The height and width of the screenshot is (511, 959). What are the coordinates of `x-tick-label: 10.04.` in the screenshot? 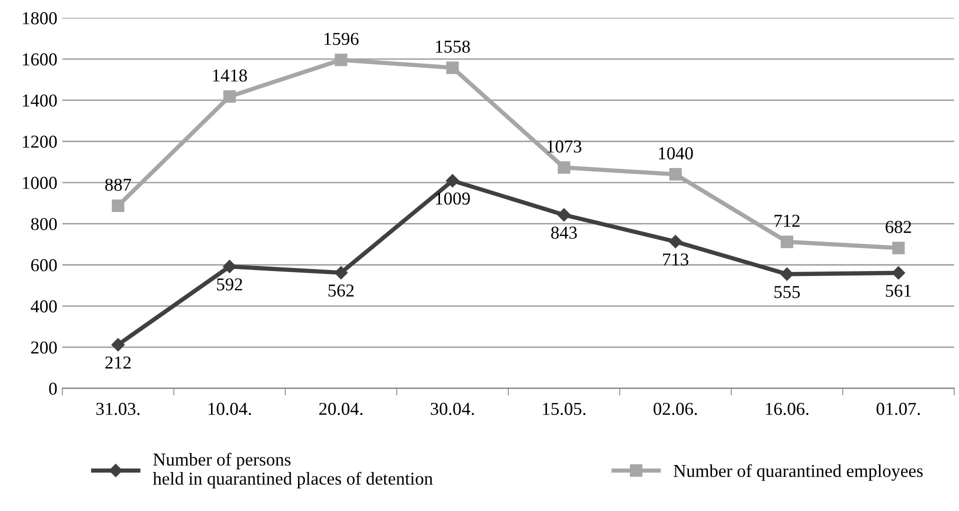 It's located at (229, 409).